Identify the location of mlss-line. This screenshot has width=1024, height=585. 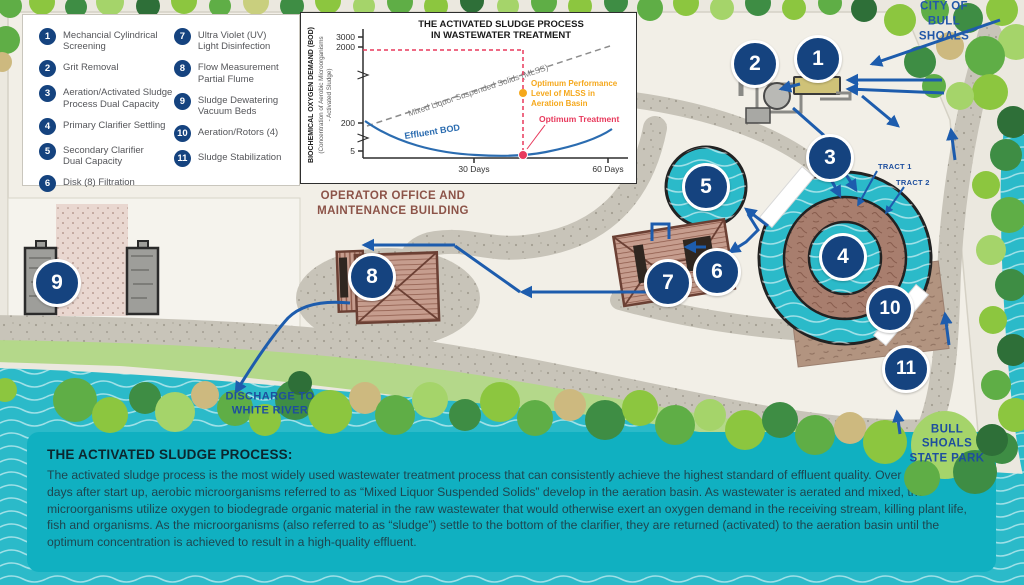
(488, 86).